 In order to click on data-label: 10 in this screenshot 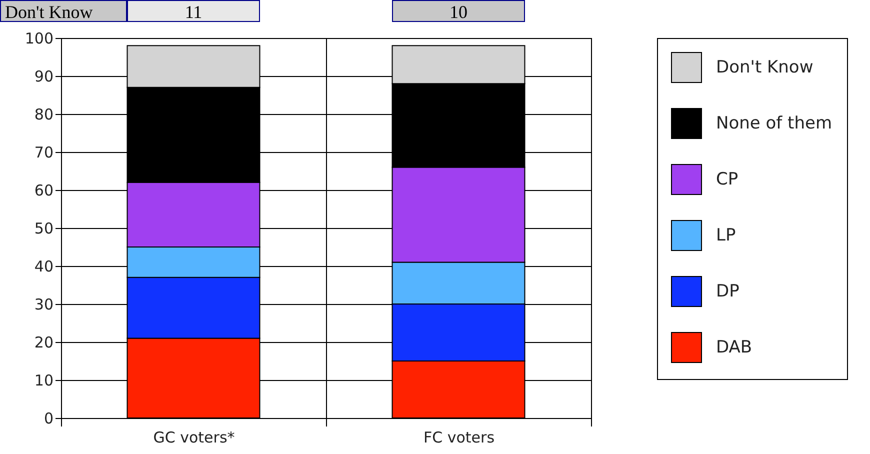, I will do `click(458, 11)`.